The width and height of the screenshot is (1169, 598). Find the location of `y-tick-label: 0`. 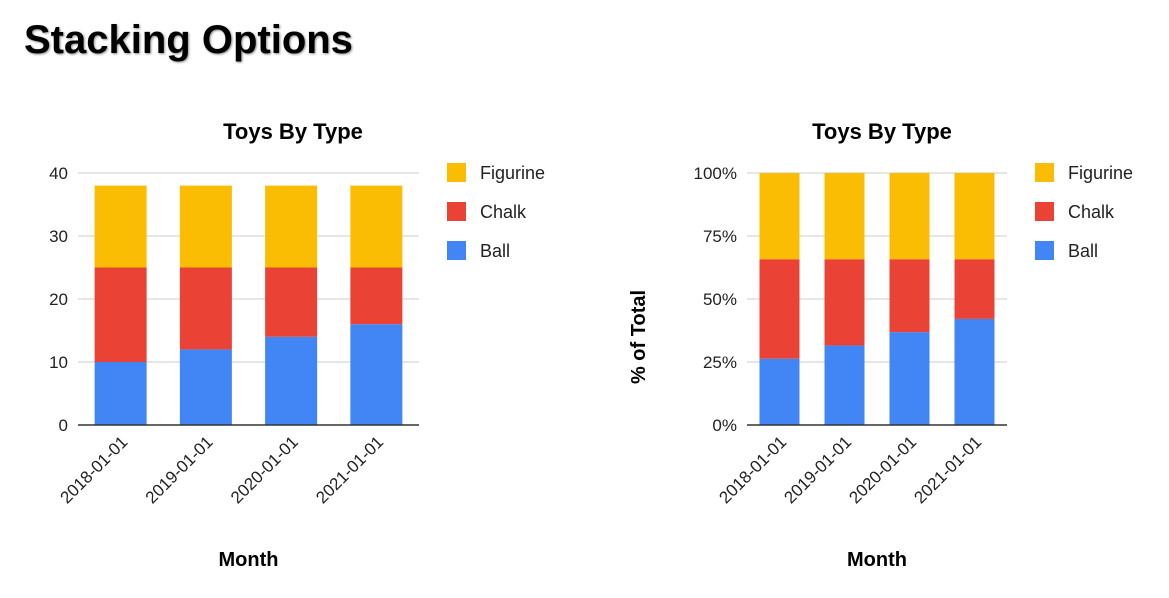

y-tick-label: 0 is located at coordinates (63, 425).